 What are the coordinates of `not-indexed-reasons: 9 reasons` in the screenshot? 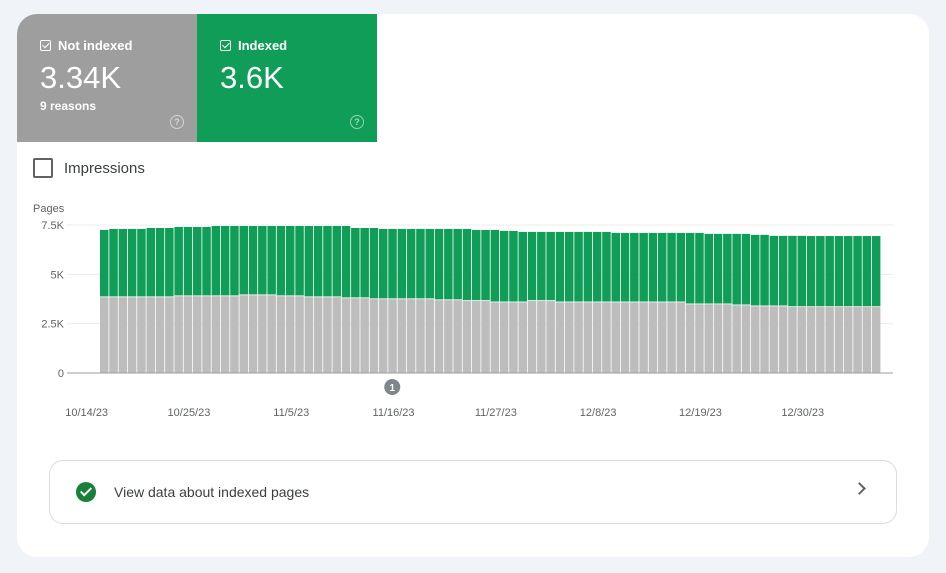 It's located at (68, 106).